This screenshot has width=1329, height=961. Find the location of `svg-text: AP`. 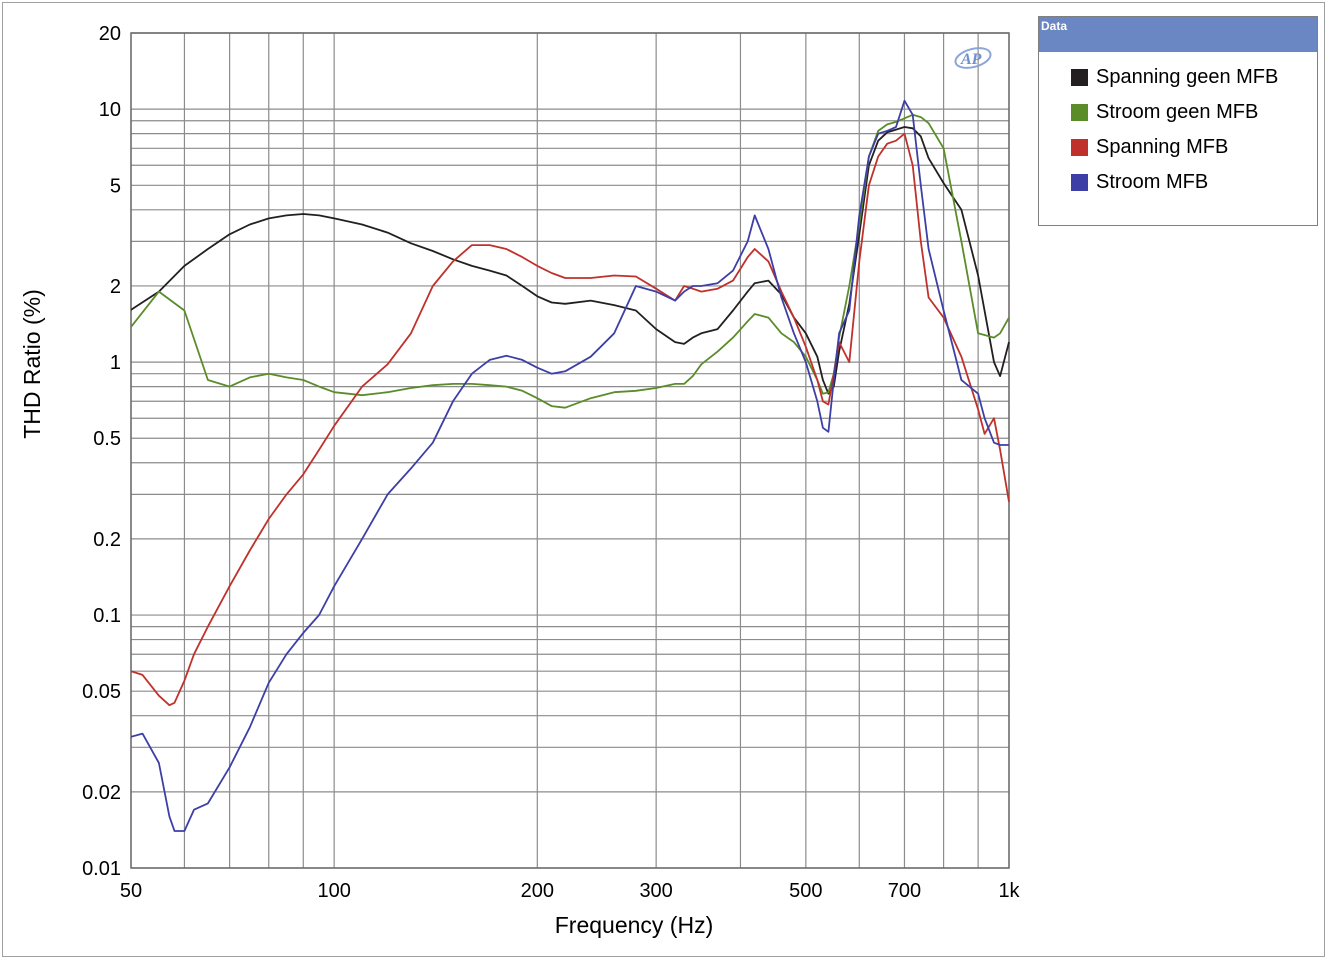

svg-text: AP is located at coordinates (971, 59).